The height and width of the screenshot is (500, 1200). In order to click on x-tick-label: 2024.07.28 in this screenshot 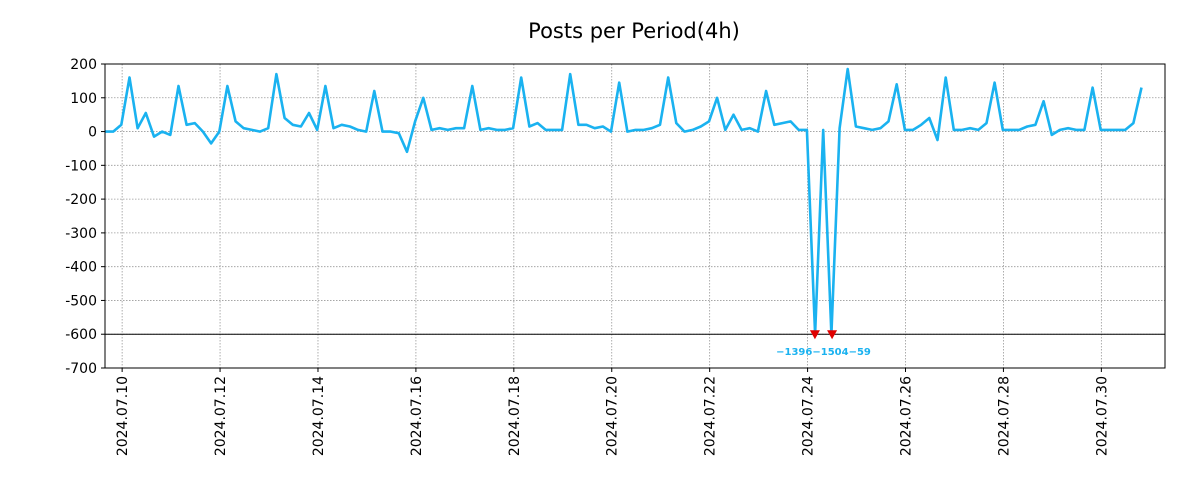, I will do `click(1004, 416)`.